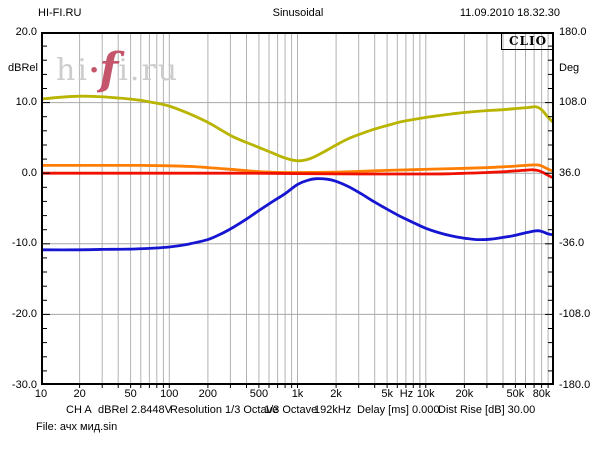  I want to click on y-tick-label-right: -108.0, so click(575, 313).